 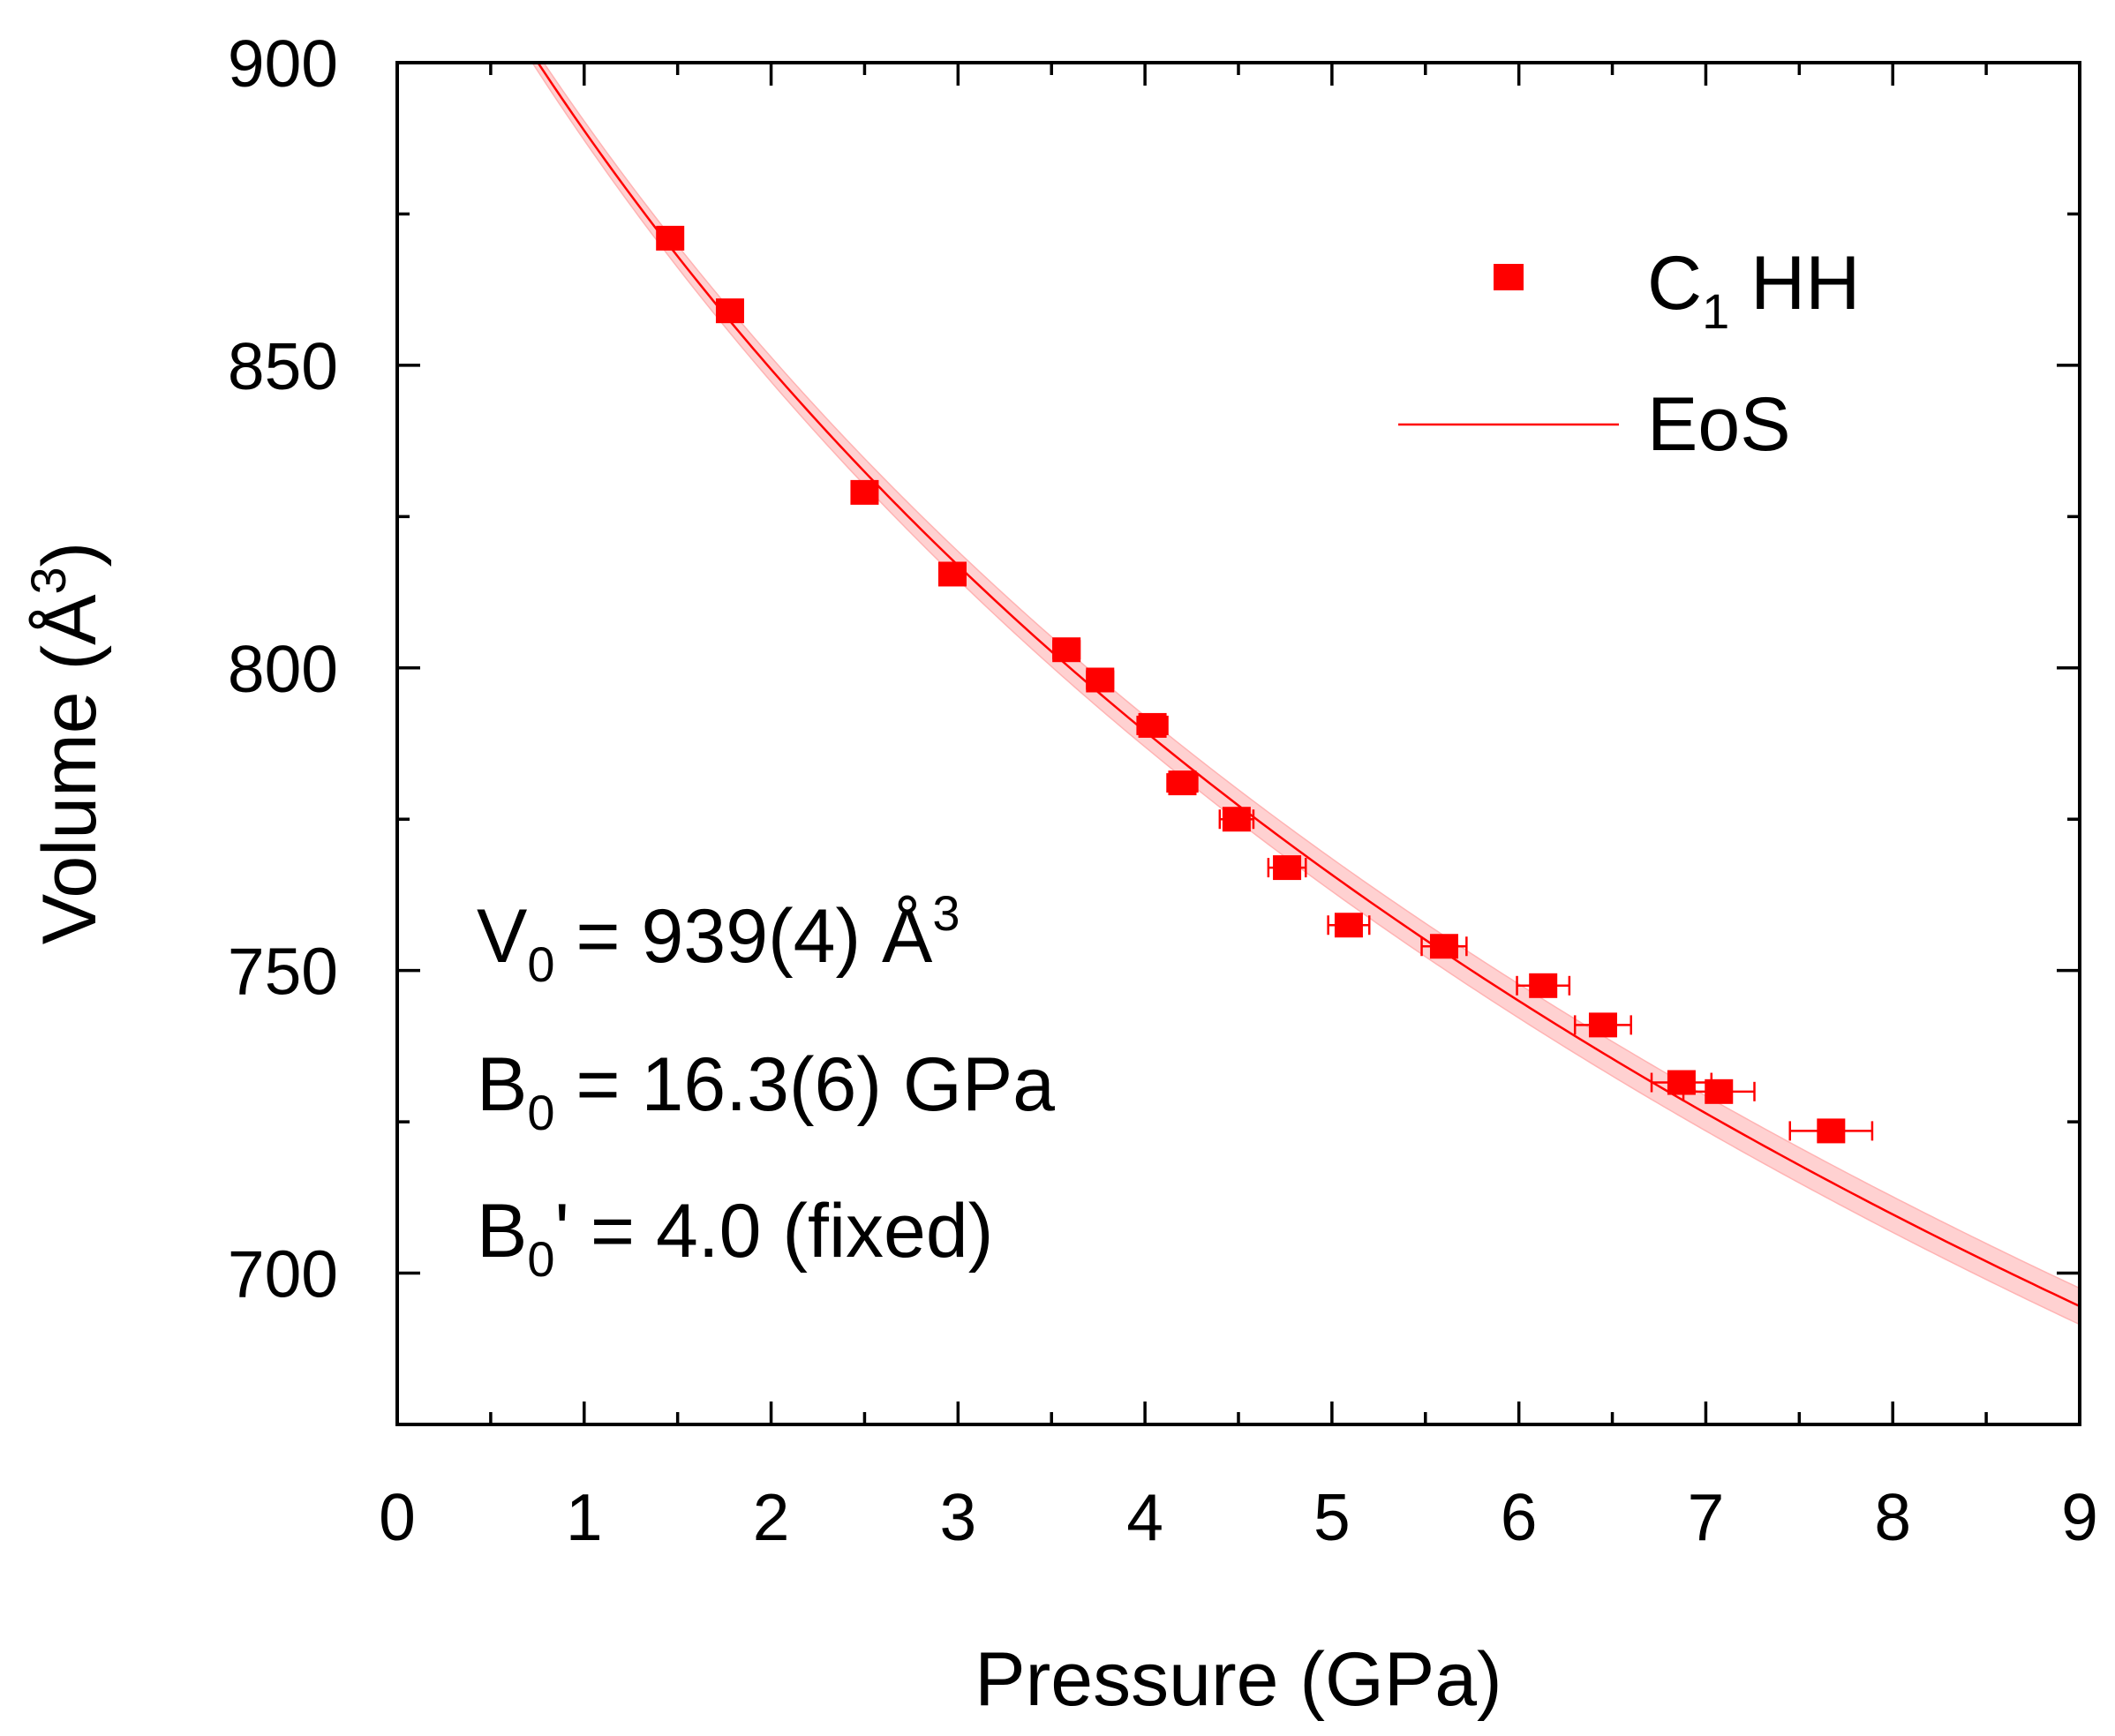 I want to click on annotation-b0-main: B, so click(x=502, y=1084).